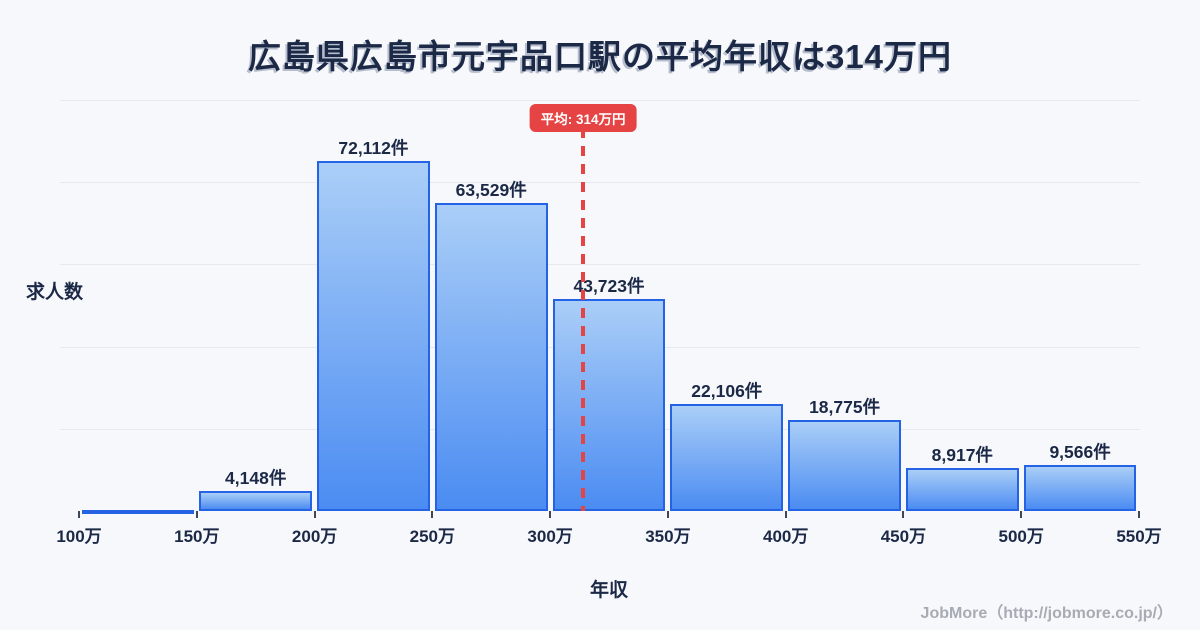  Describe the element at coordinates (197, 536) in the screenshot. I see `x-tick-label: 150万` at that location.